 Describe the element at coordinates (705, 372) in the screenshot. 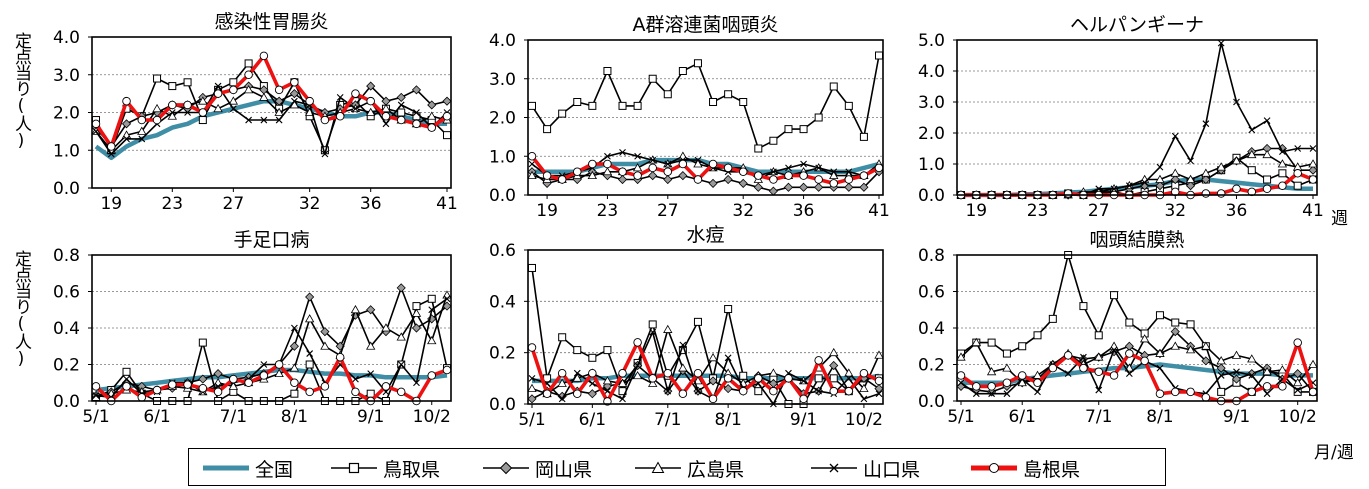

I see `series-circle` at that location.